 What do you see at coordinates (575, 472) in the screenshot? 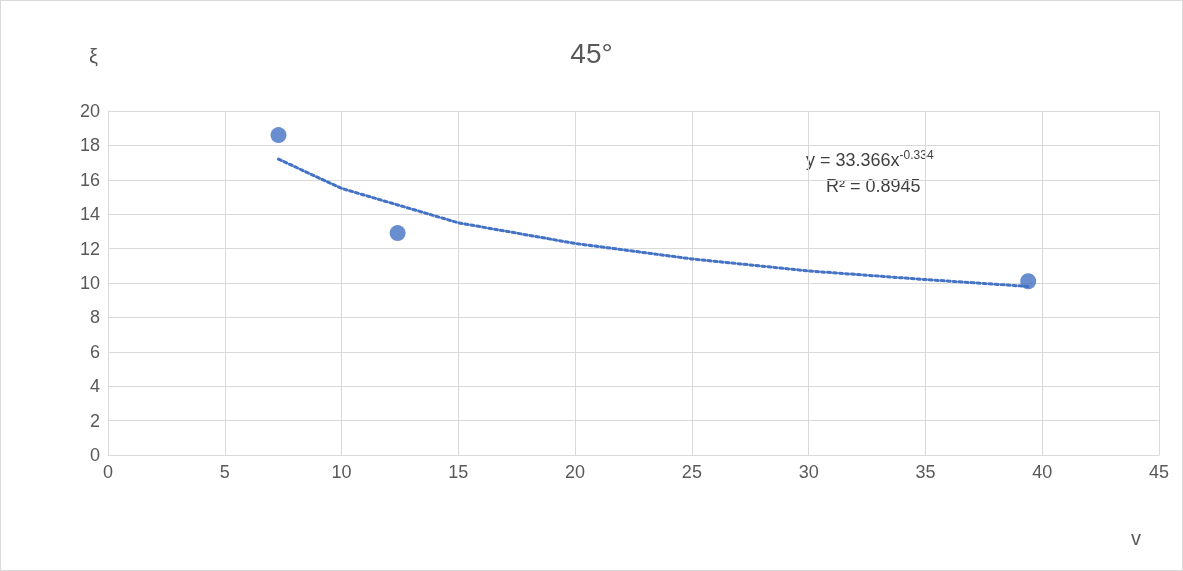
I see `x-tick-label: 20` at bounding box center [575, 472].